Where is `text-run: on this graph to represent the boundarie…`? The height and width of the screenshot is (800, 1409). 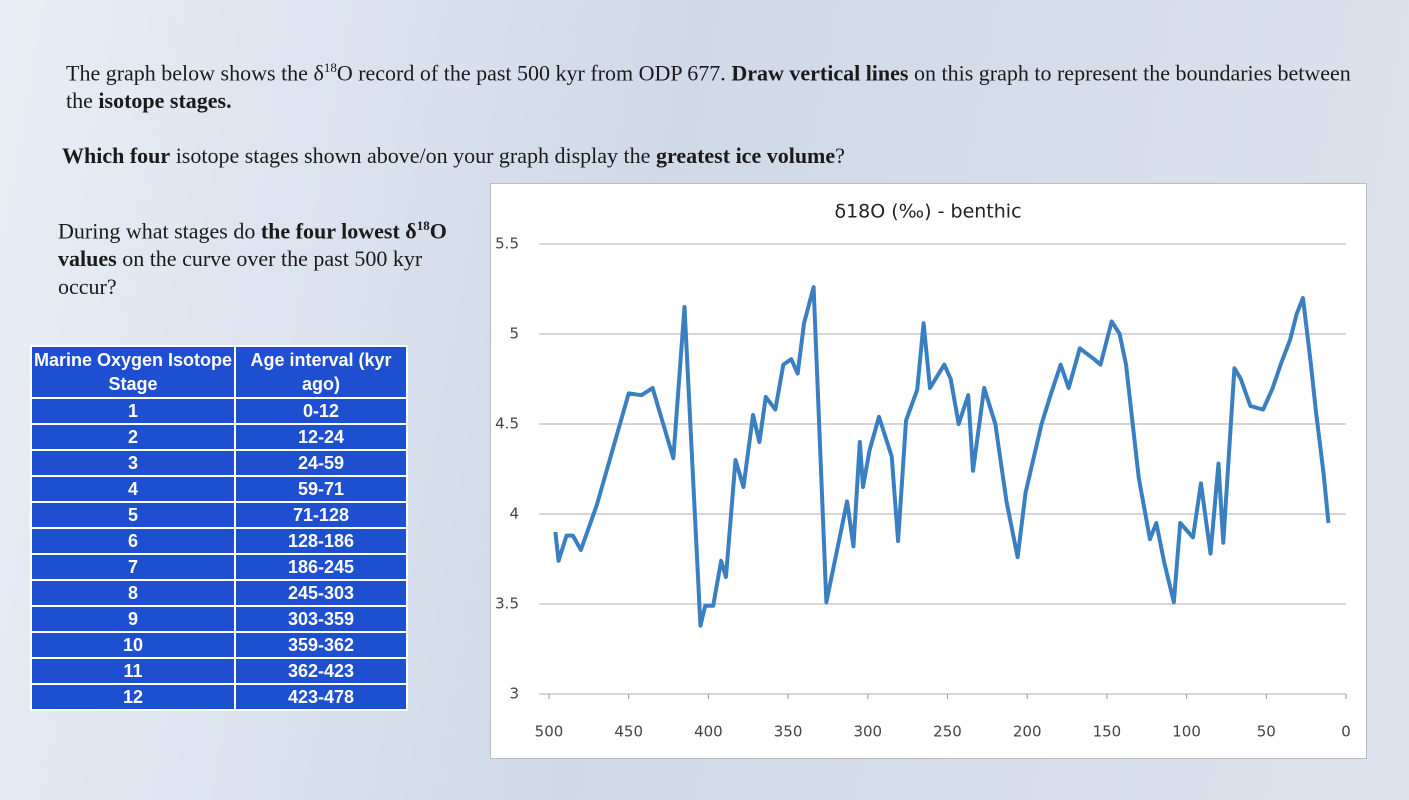
text-run: on this graph to represent the boundarie… is located at coordinates (708, 87).